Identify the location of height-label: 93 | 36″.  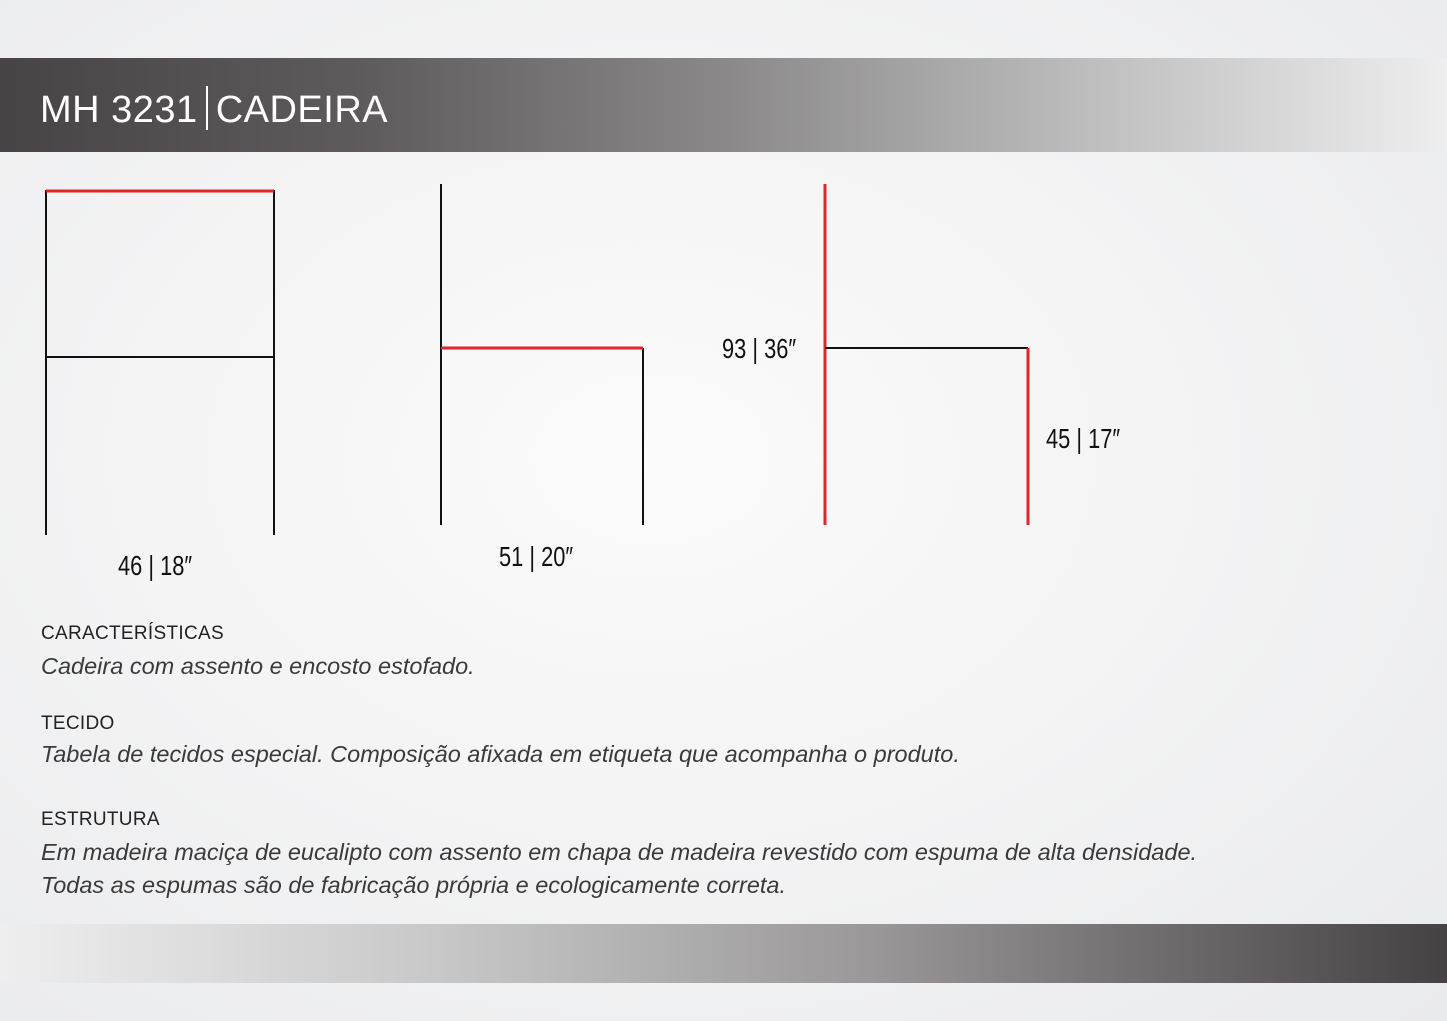
(759, 348).